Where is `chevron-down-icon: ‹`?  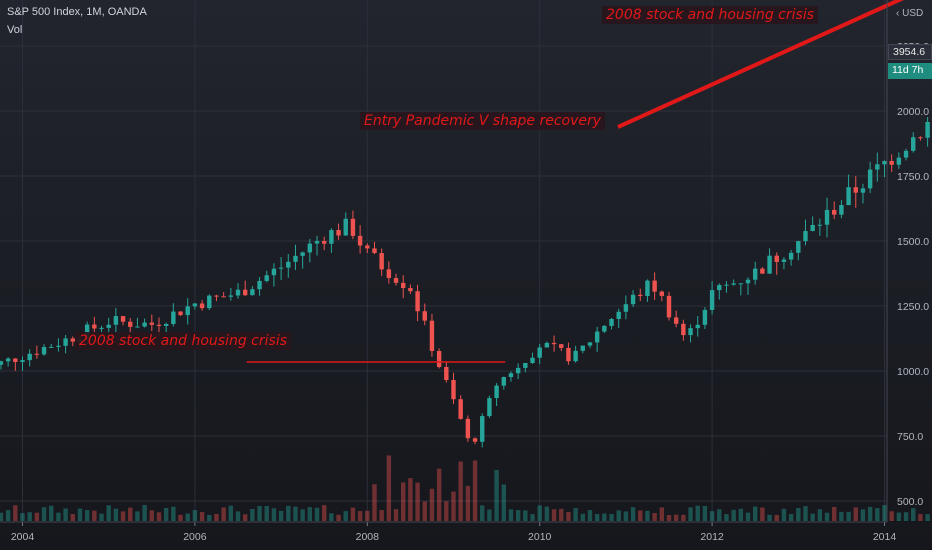 chevron-down-icon: ‹ is located at coordinates (898, 13).